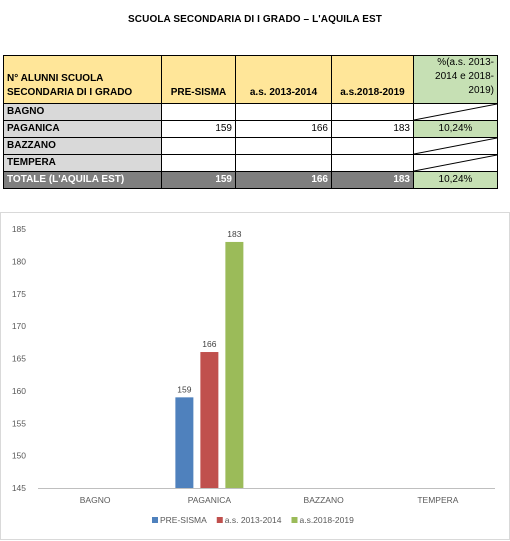  I want to click on table-row-paganica: PAGANICA 159 166 183 10,24%, so click(250, 129).